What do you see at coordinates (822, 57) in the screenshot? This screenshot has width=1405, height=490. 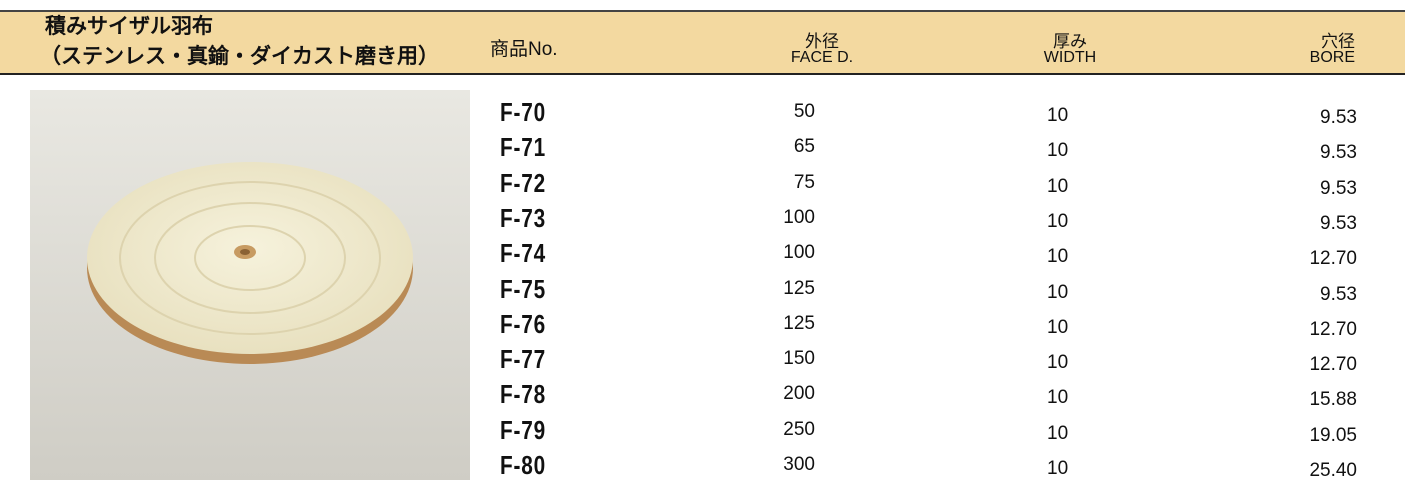 I see `column-header-en: FACE D.` at bounding box center [822, 57].